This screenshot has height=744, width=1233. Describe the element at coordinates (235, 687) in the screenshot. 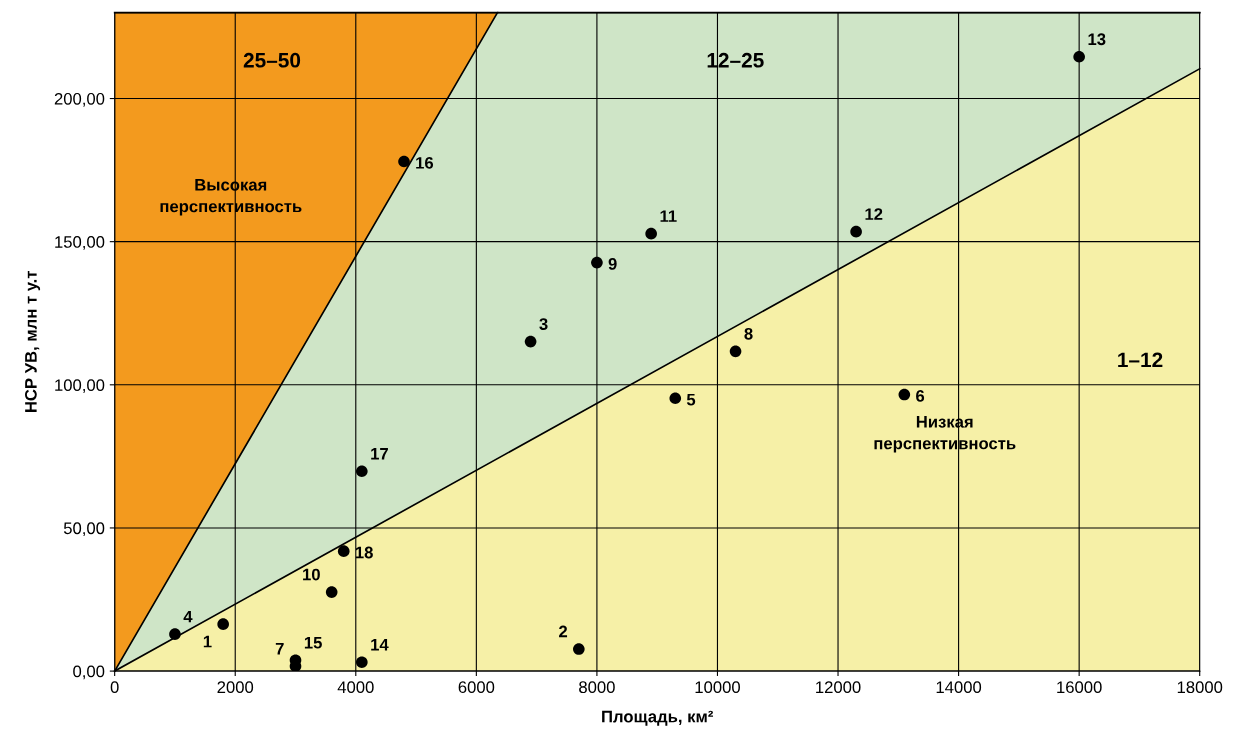

I see `x-tick-label: 2000` at that location.